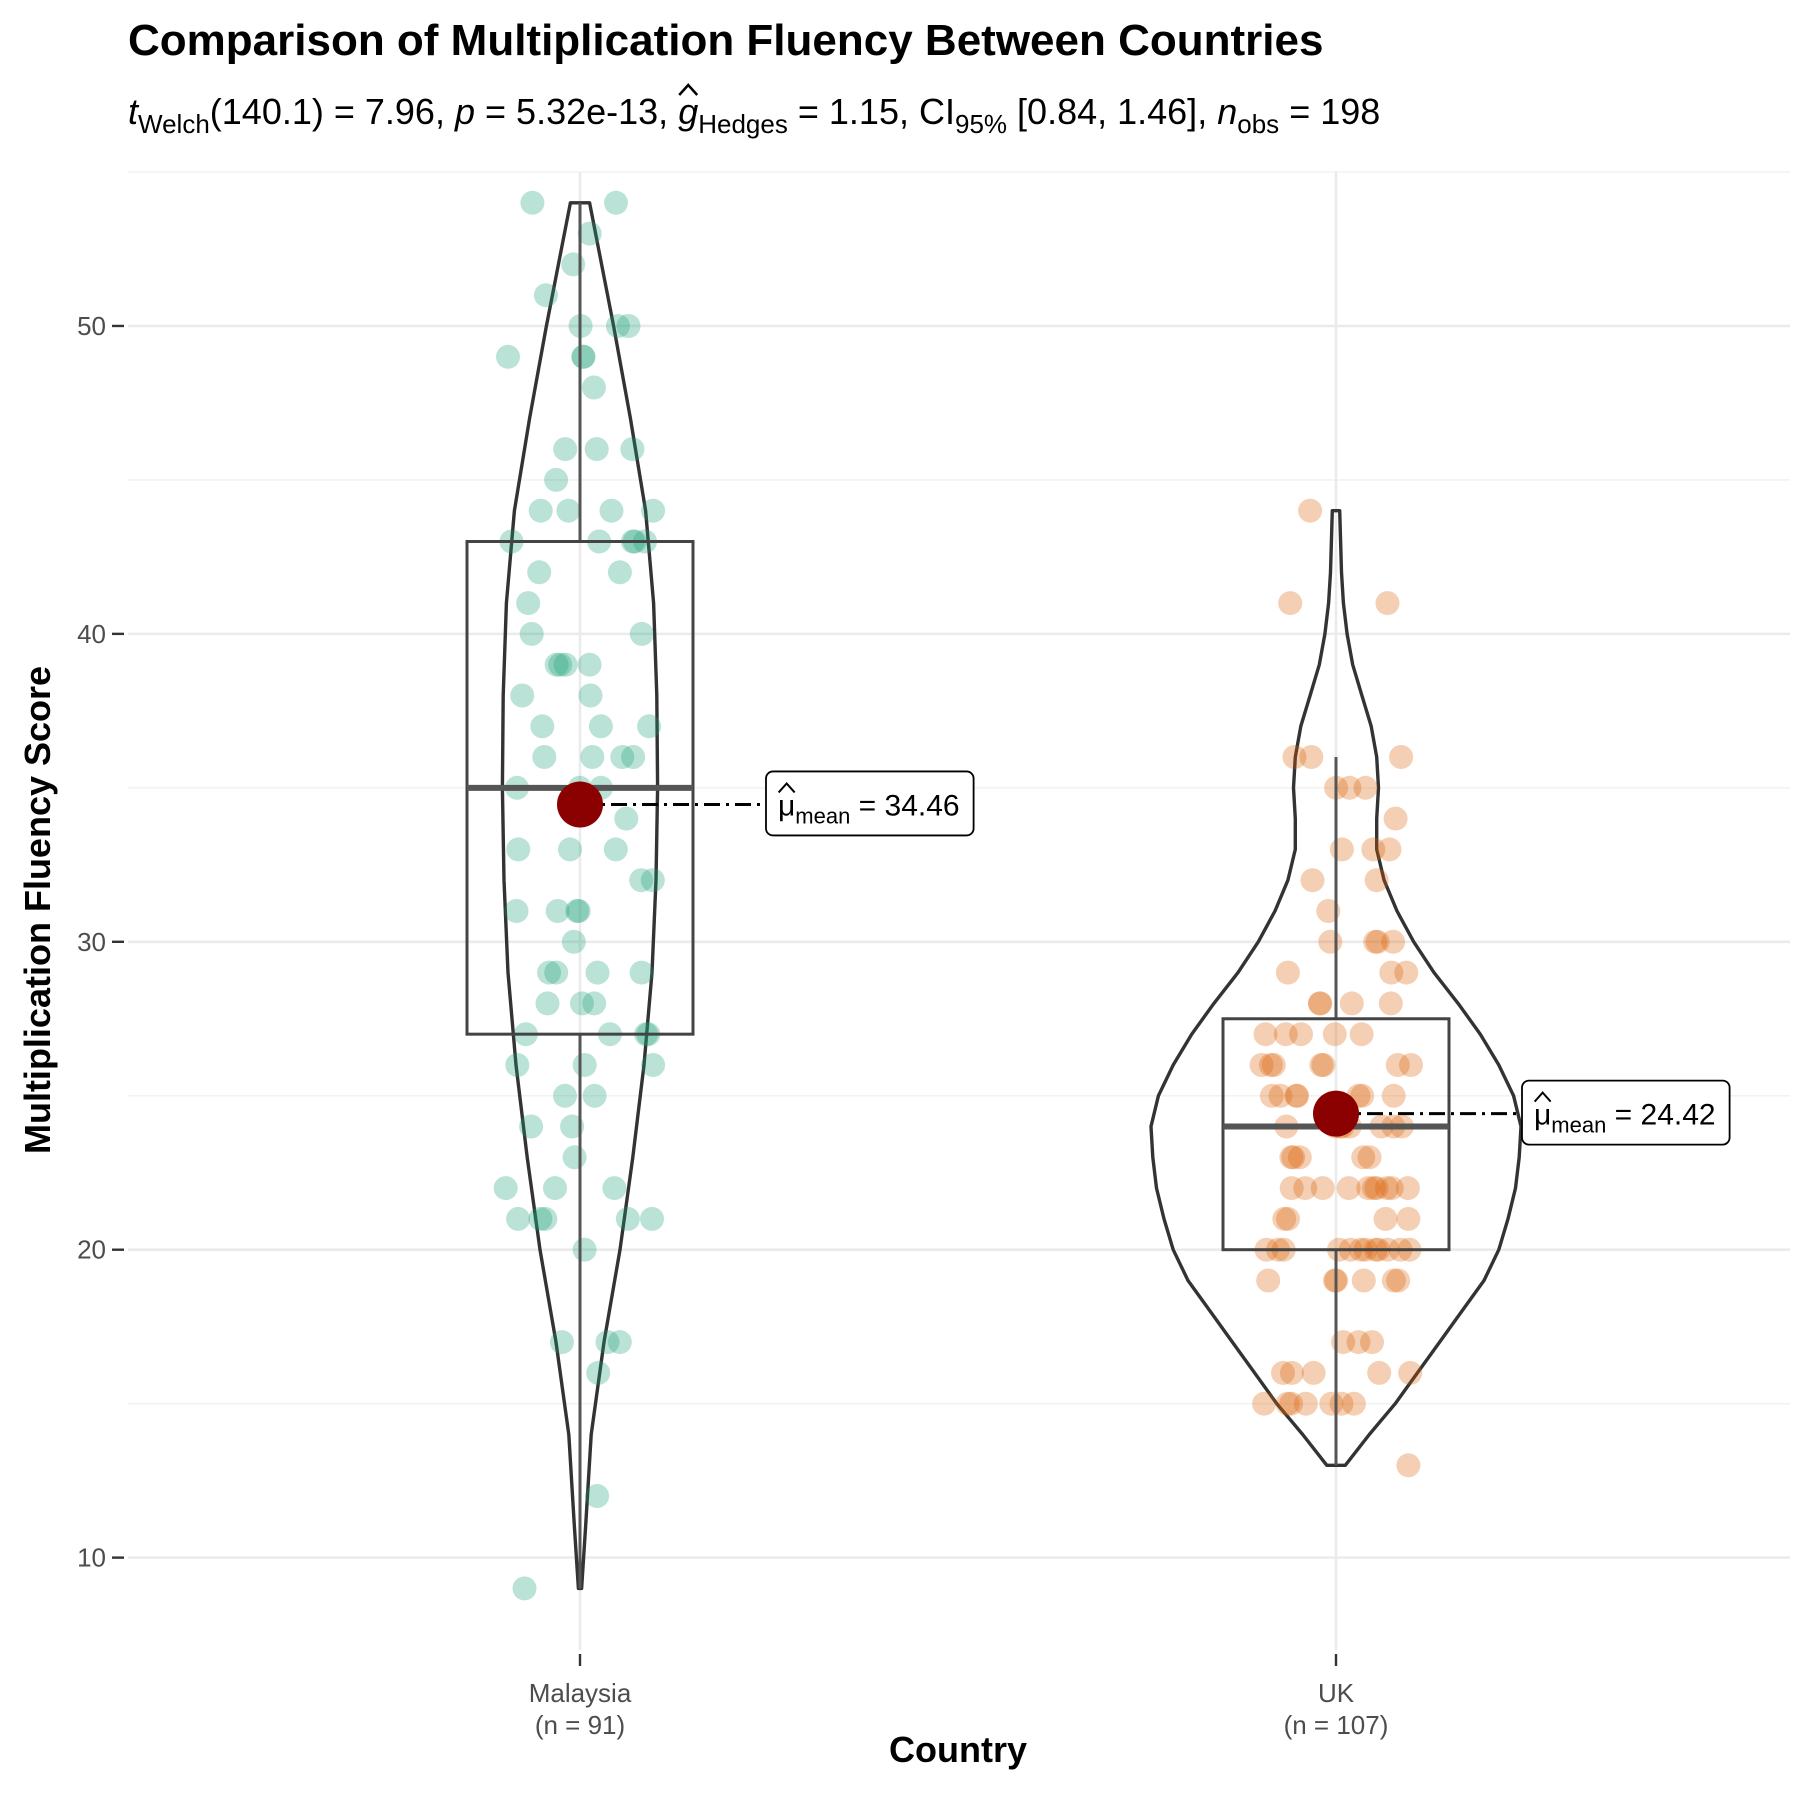  What do you see at coordinates (688, 89) in the screenshot?
I see `hat-accent-g` at bounding box center [688, 89].